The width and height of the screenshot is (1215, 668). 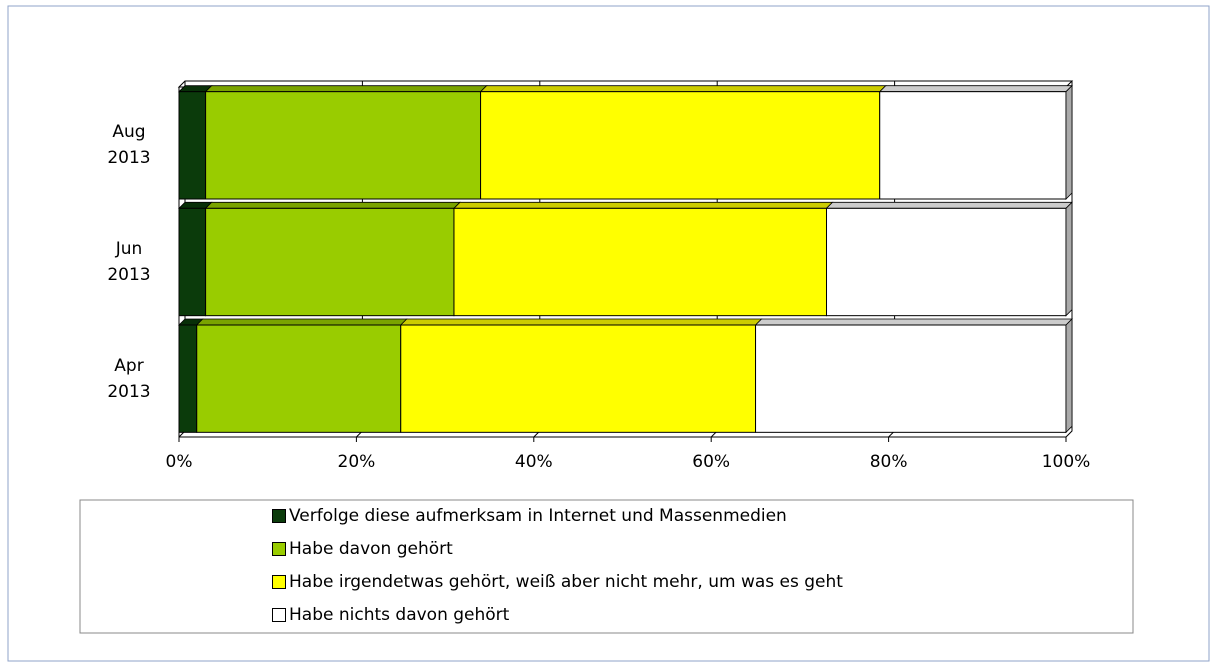 What do you see at coordinates (357, 462) in the screenshot?
I see `x-tick-label: 20%` at bounding box center [357, 462].